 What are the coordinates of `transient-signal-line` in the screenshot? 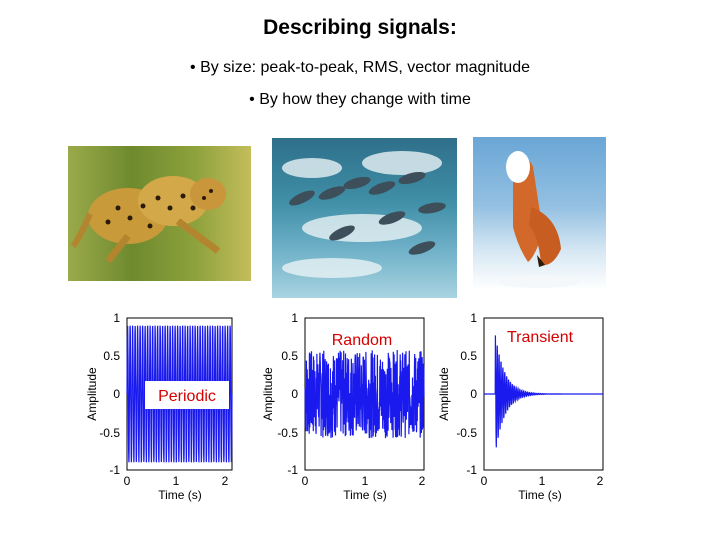 It's located at (543, 391).